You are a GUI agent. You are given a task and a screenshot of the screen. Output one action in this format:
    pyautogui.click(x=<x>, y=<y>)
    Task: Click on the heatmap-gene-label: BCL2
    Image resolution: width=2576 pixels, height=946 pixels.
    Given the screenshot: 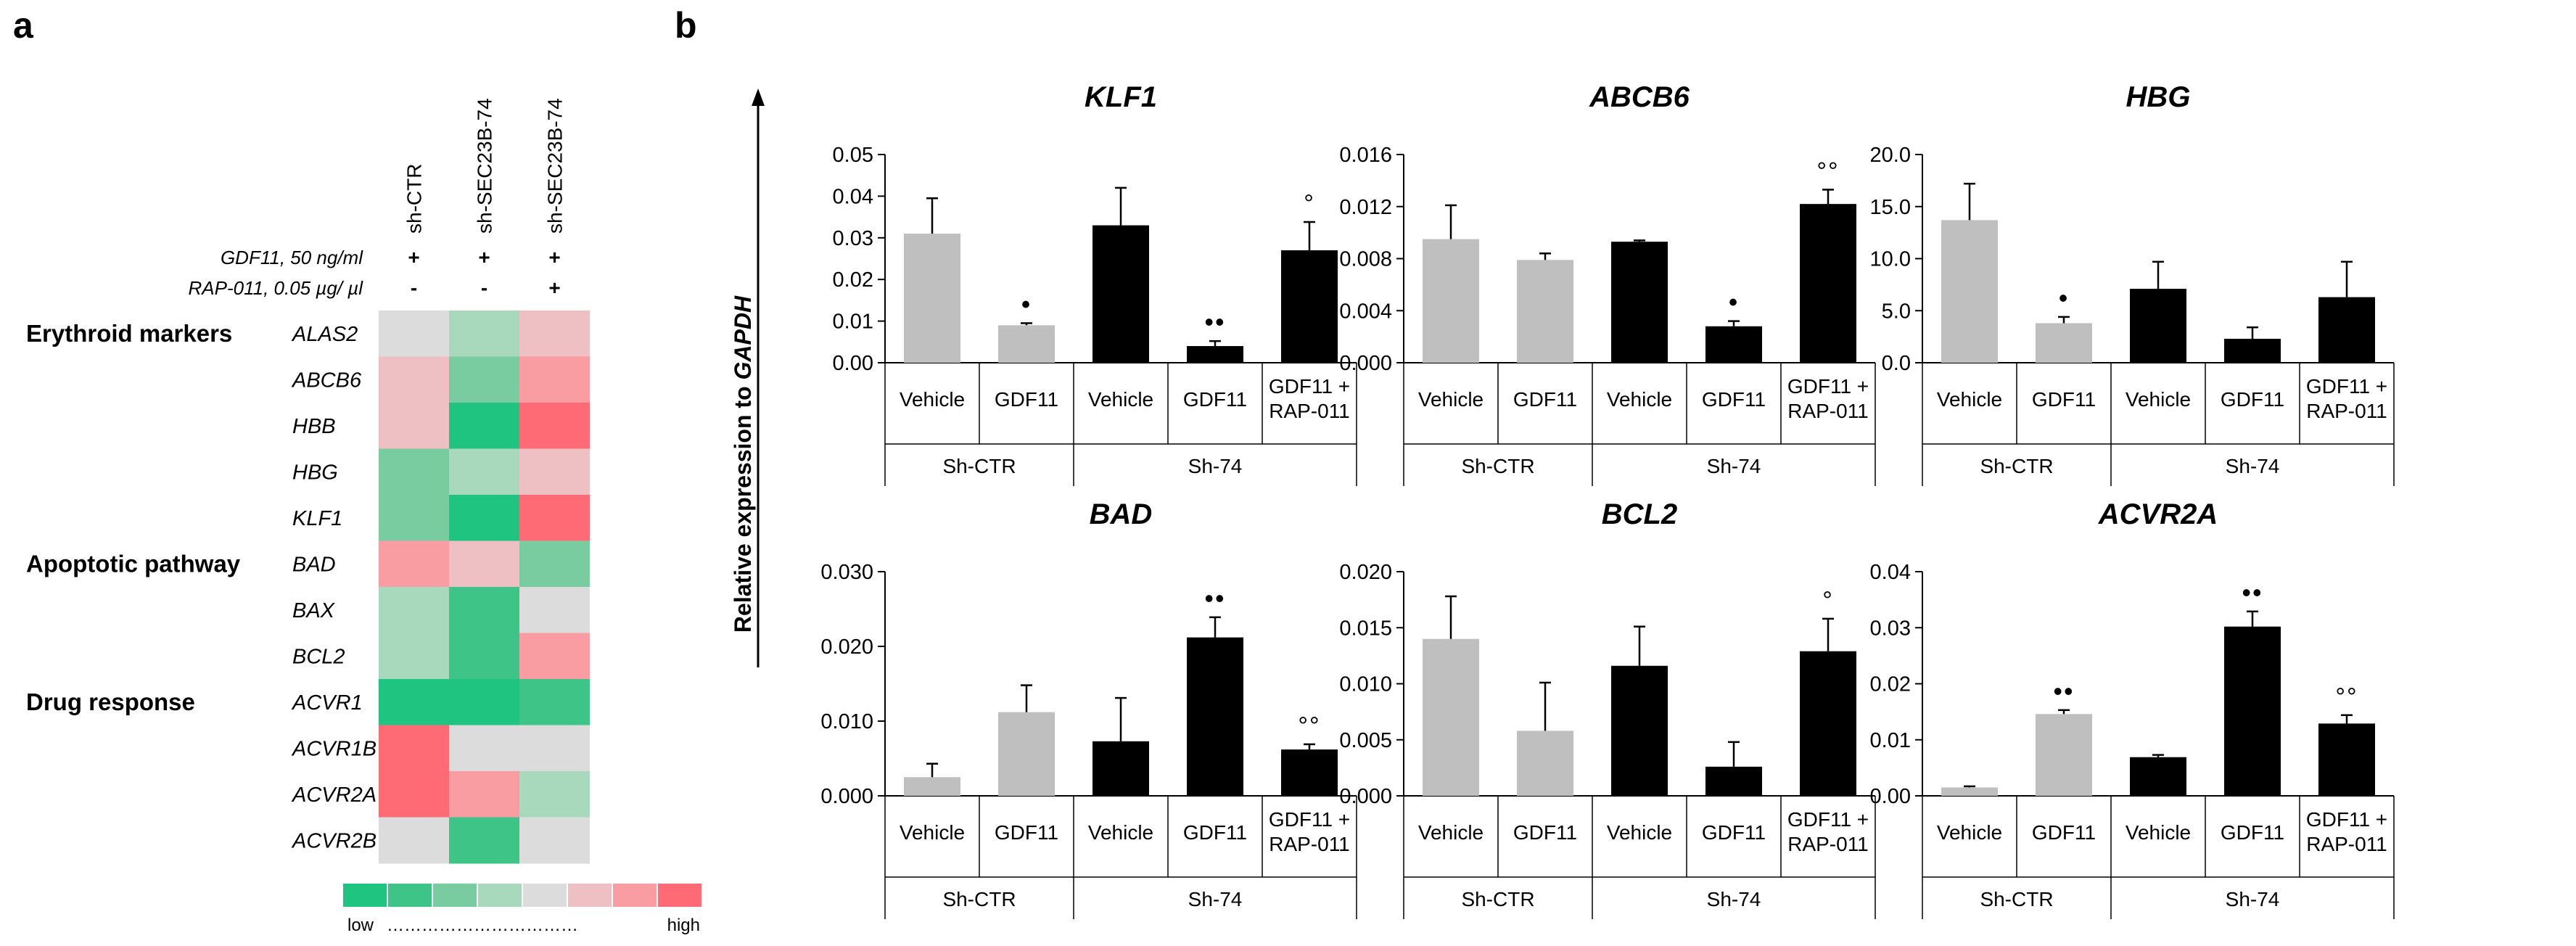 What is the action you would take?
    pyautogui.click(x=318, y=657)
    